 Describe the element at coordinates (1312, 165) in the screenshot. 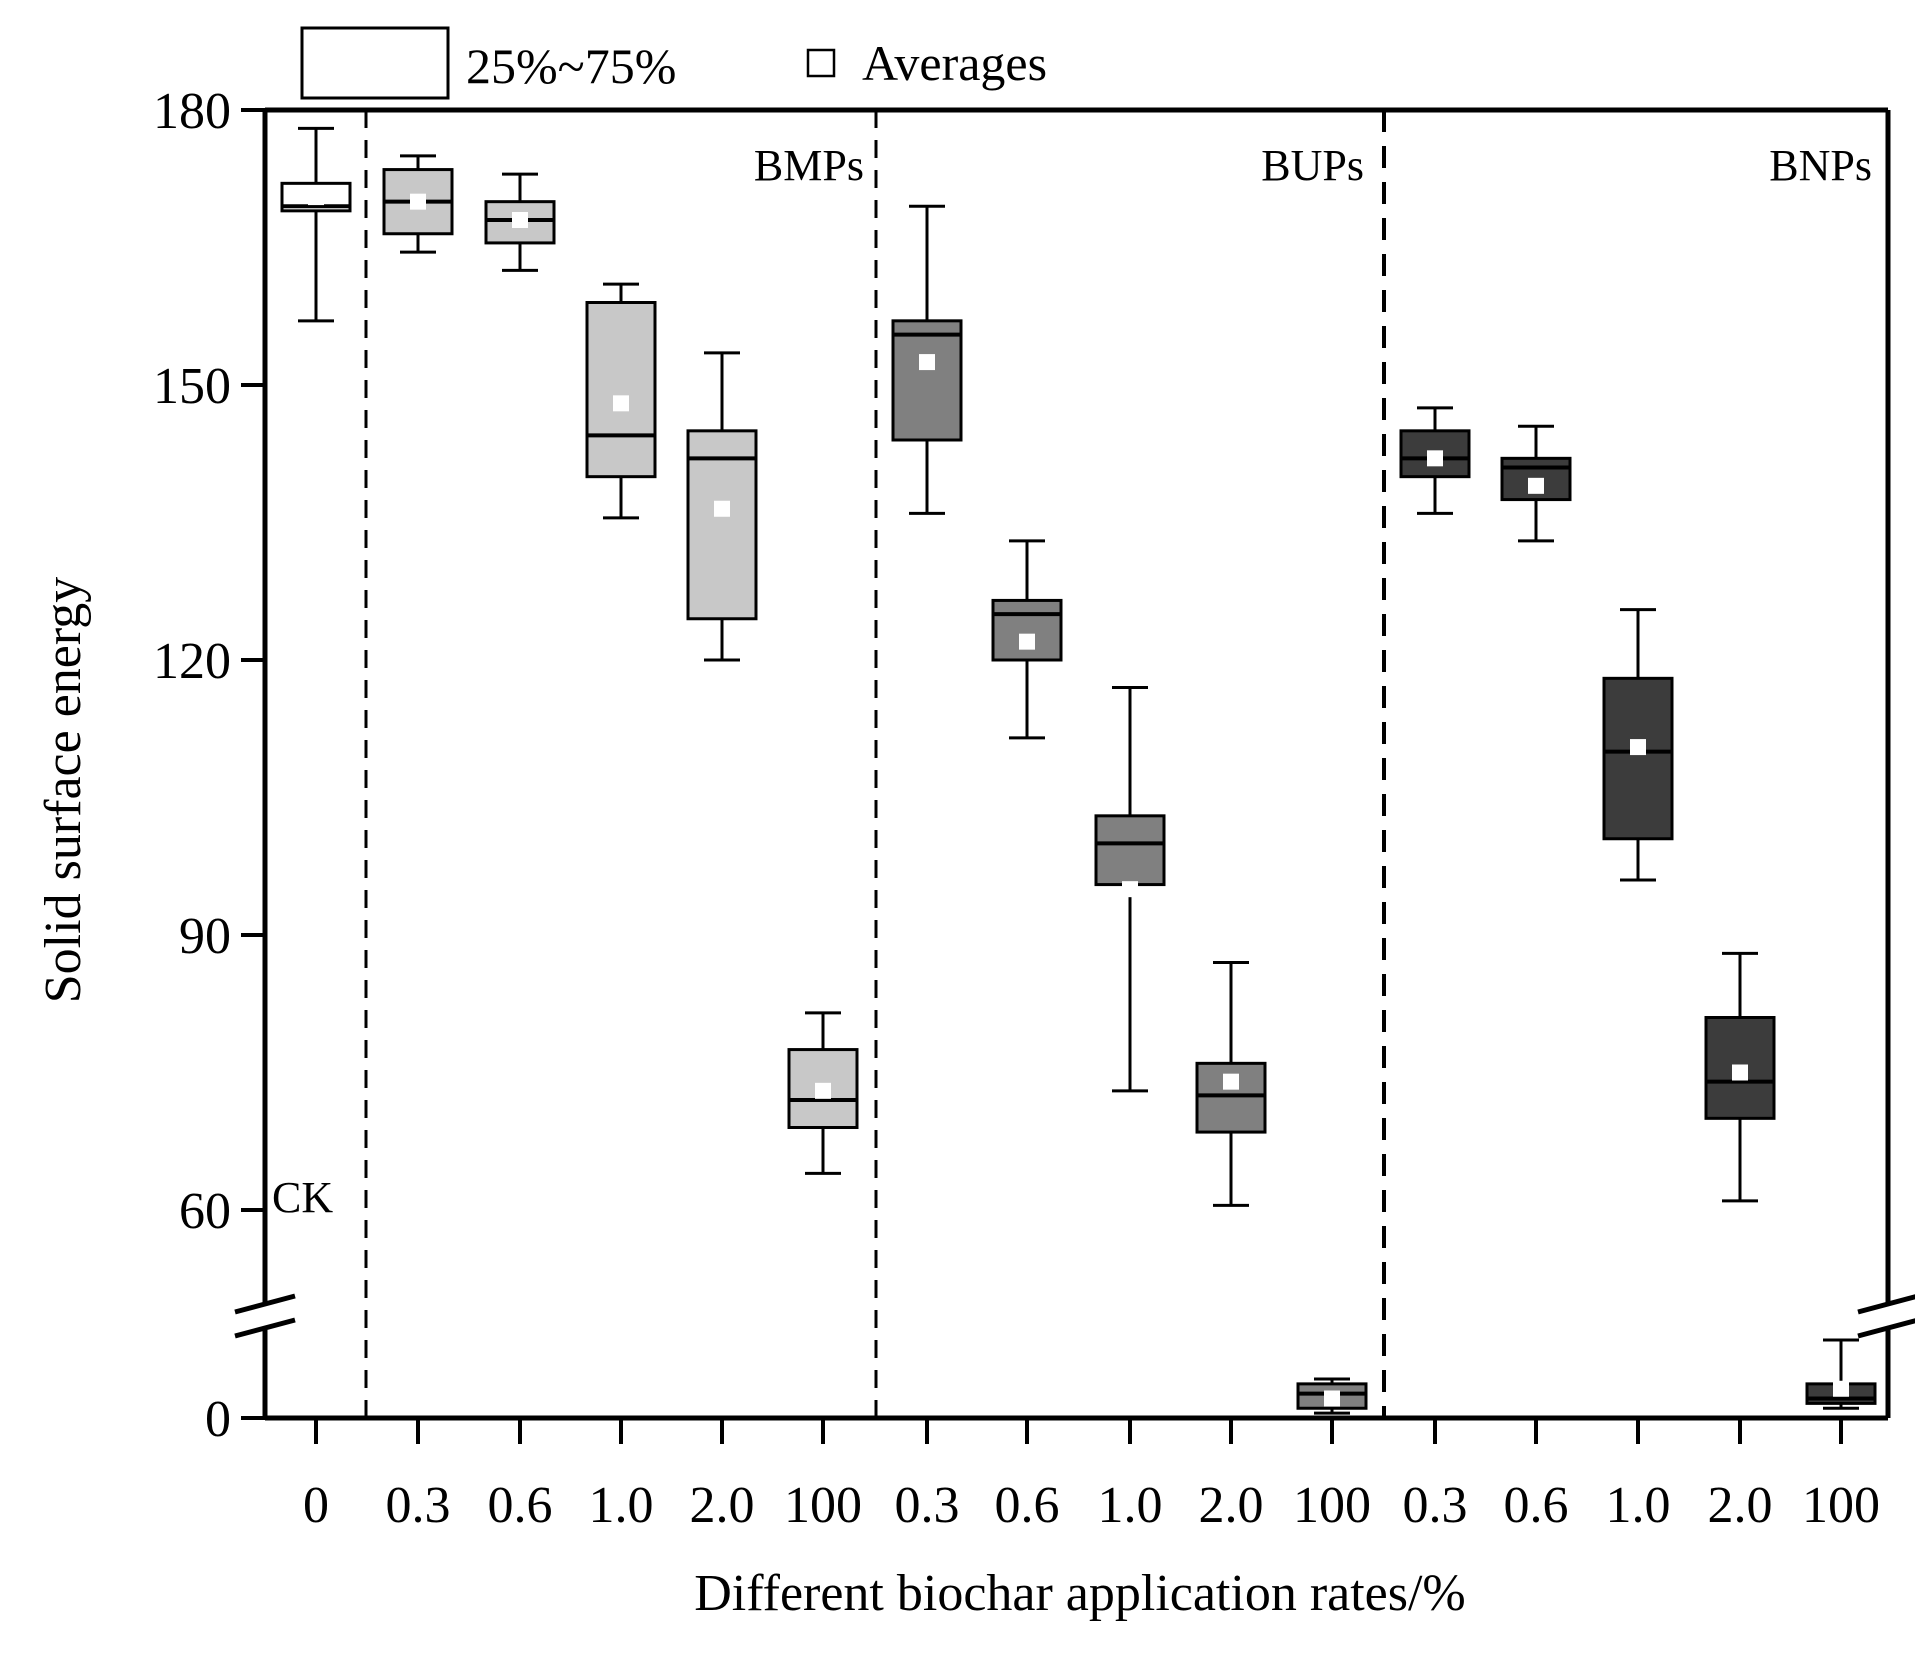

I see `group-label-bups: BUPs` at that location.